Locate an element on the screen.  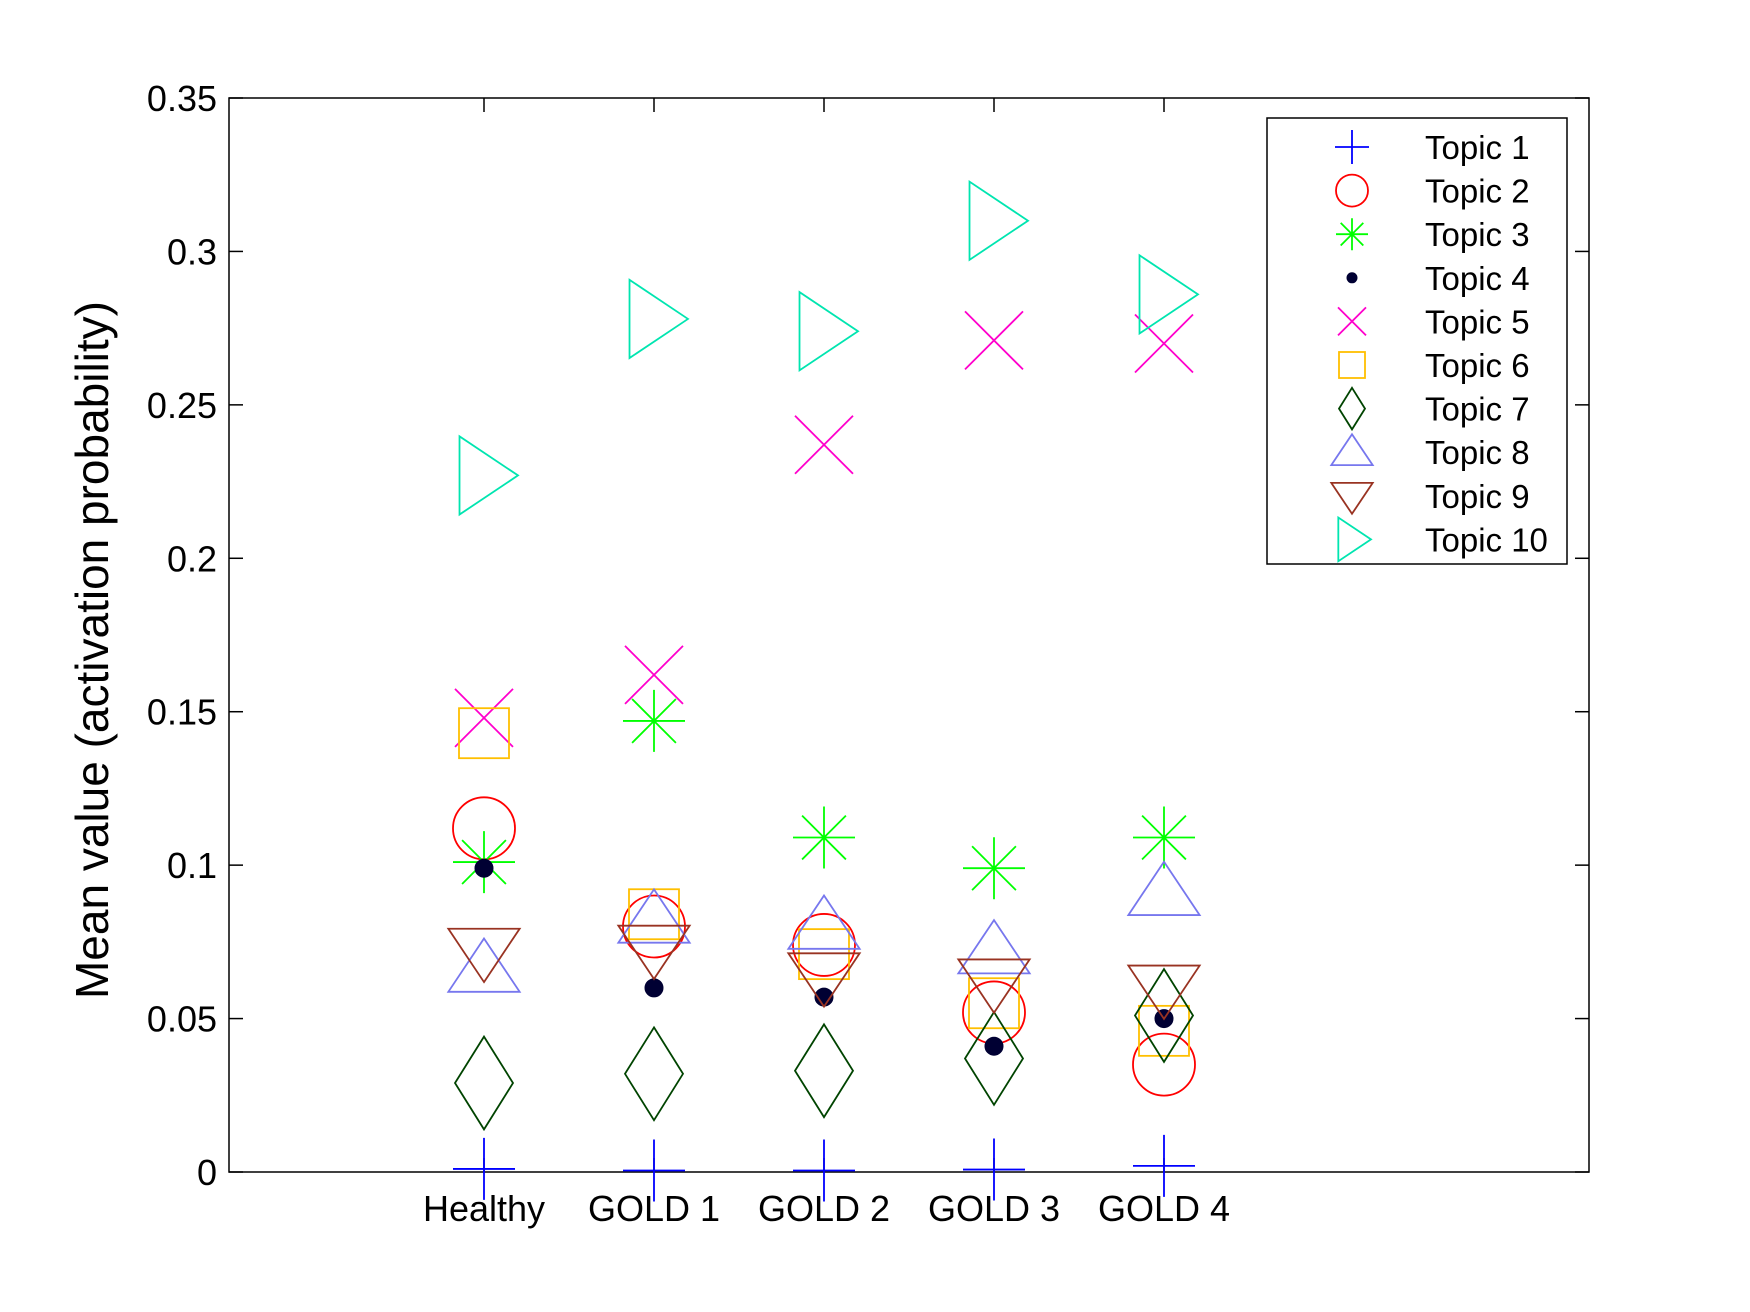
legend-label: Topic 3 is located at coordinates (1477, 234).